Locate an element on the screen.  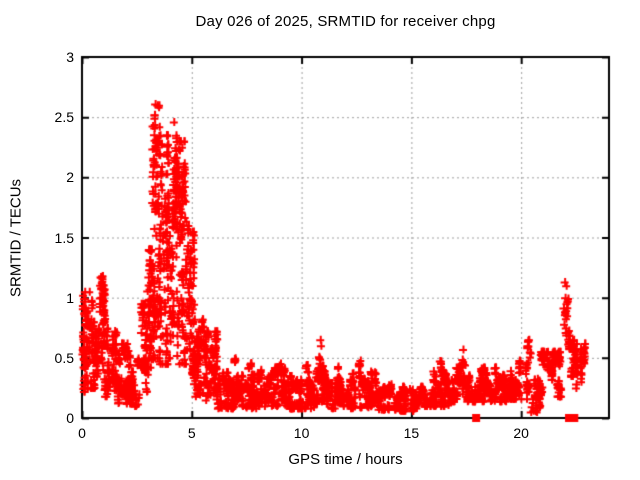
y-tick-label: 2 is located at coordinates (70, 177).